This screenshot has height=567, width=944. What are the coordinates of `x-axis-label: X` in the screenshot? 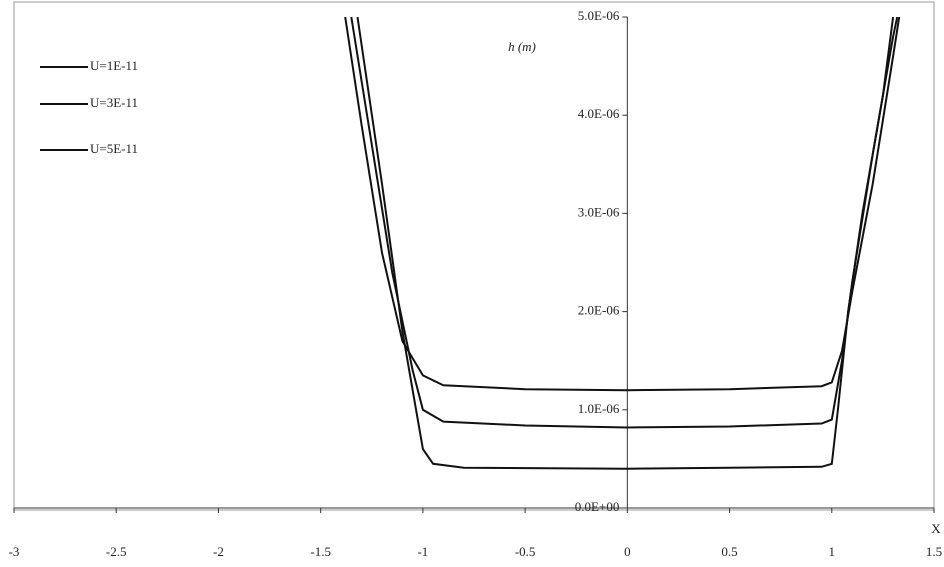 It's located at (936, 528).